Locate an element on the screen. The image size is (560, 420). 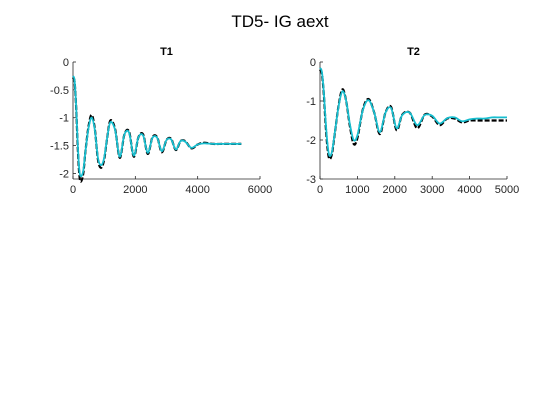
y-tick-label: -0.5 is located at coordinates (59, 91).